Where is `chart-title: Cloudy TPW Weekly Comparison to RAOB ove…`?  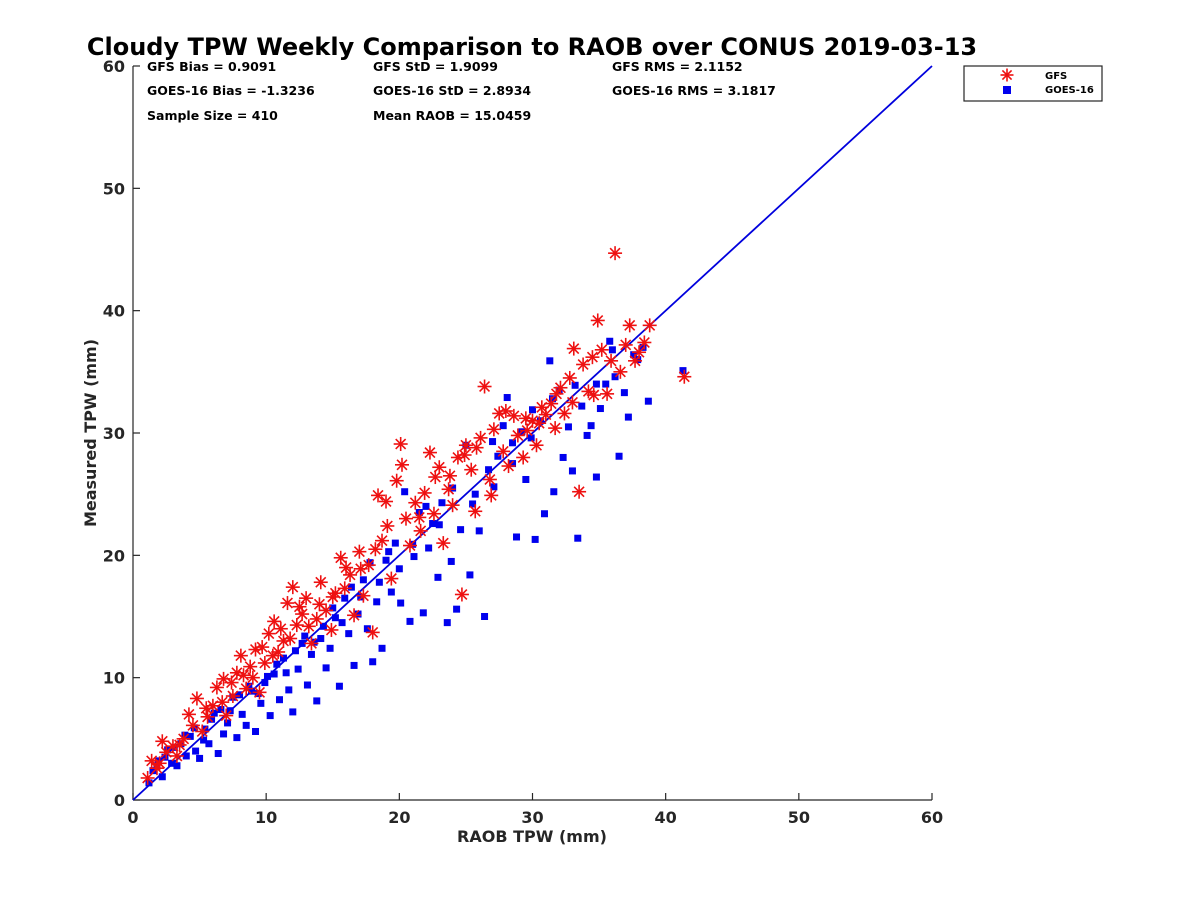
chart-title: Cloudy TPW Weekly Comparison to RAOB ove… is located at coordinates (532, 47).